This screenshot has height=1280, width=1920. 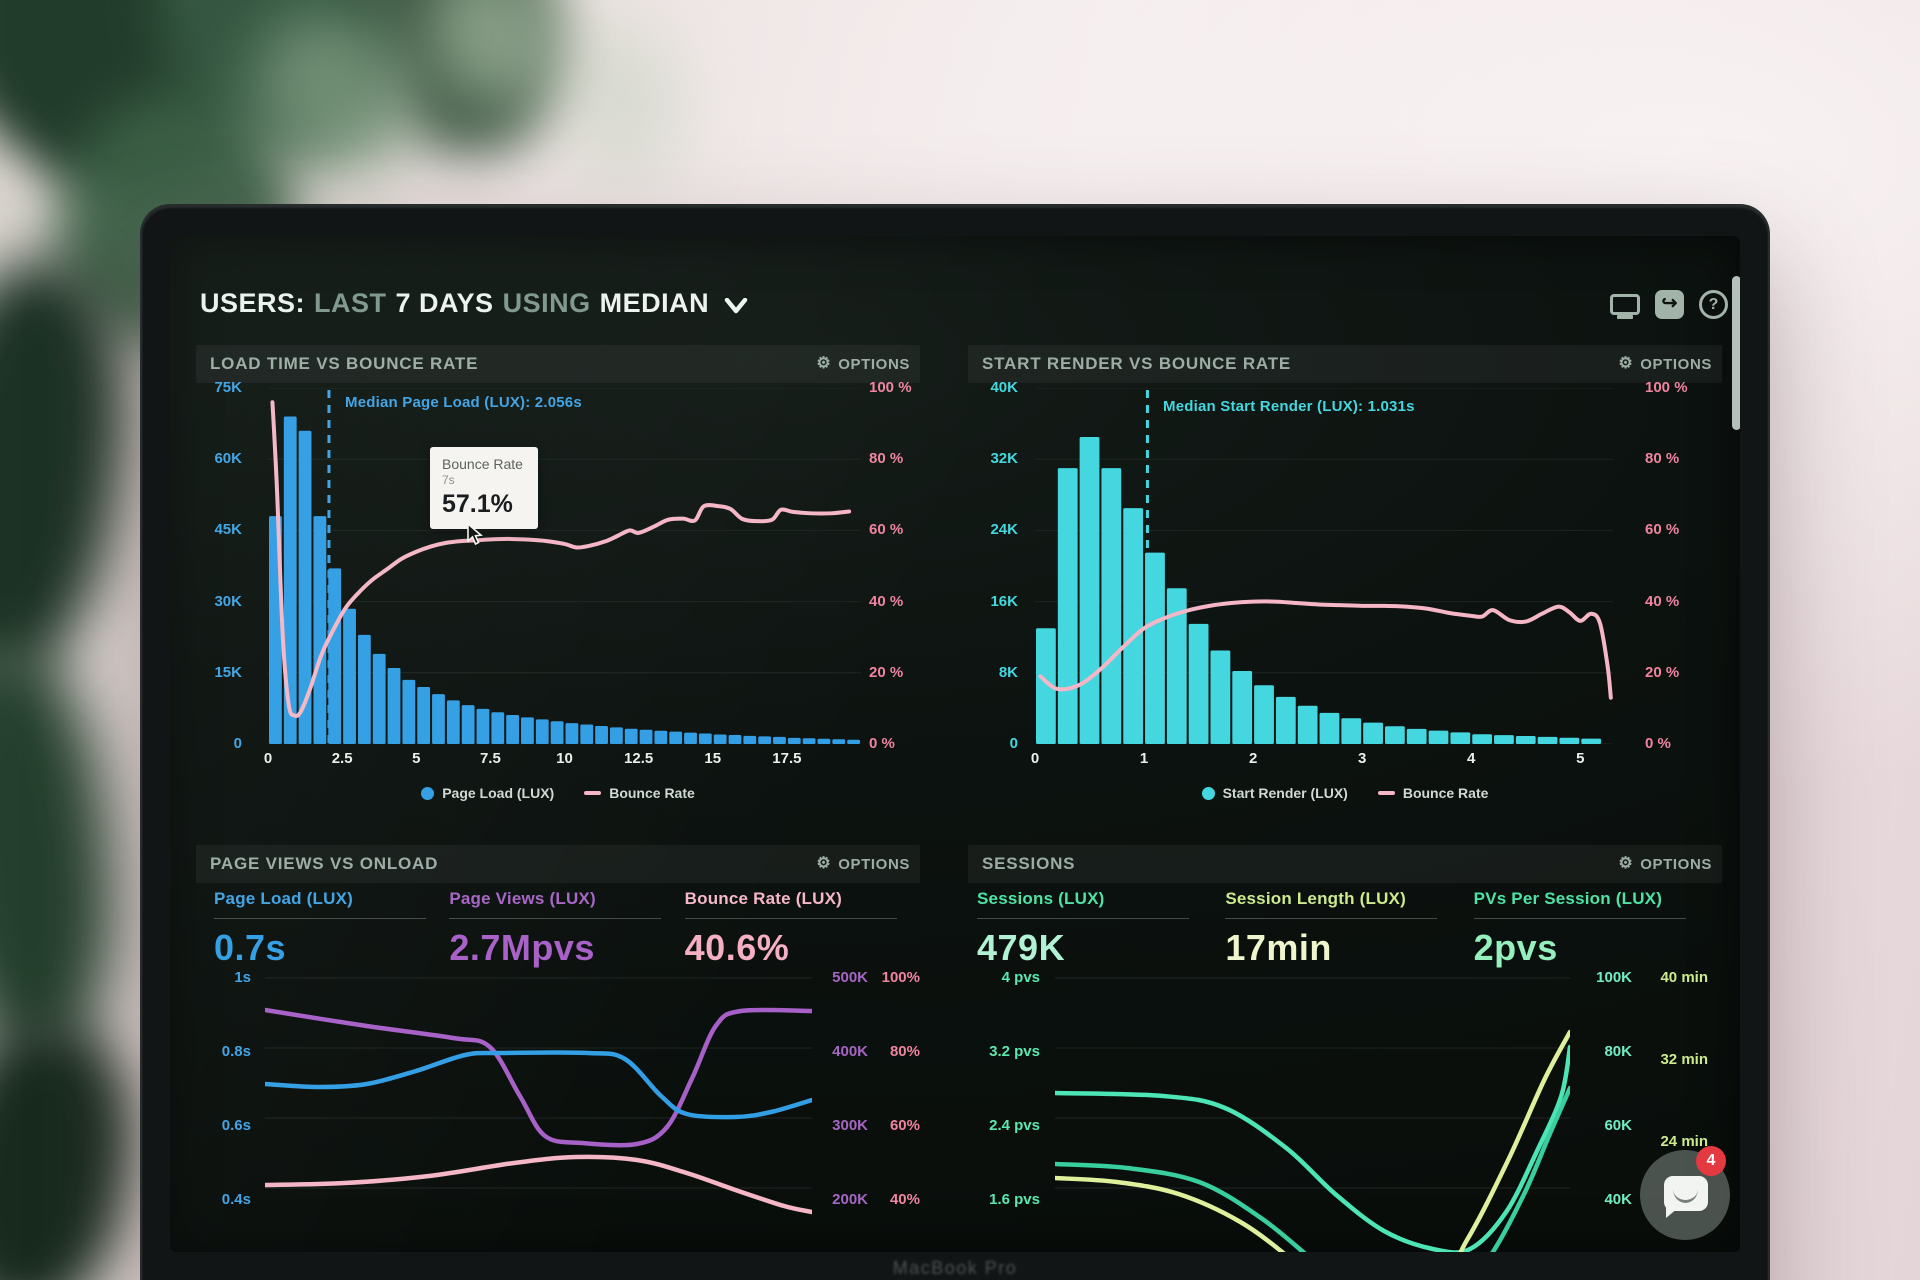 What do you see at coordinates (850, 1051) in the screenshot?
I see `axis-tick: 400K` at bounding box center [850, 1051].